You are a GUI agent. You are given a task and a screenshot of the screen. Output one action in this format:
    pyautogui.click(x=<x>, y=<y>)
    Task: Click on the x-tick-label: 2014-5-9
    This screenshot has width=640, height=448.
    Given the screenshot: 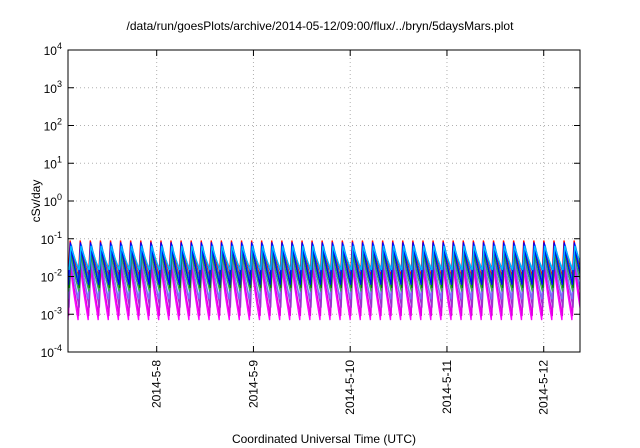 What is the action you would take?
    pyautogui.click(x=253, y=384)
    